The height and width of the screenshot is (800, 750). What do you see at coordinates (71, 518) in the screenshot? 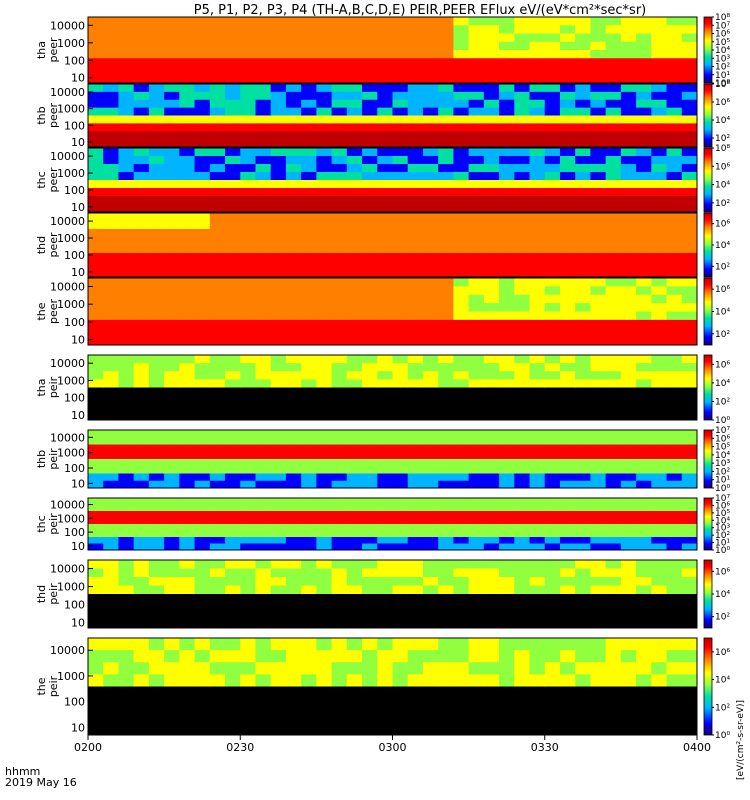
I see `y-tick-label: 1000` at bounding box center [71, 518].